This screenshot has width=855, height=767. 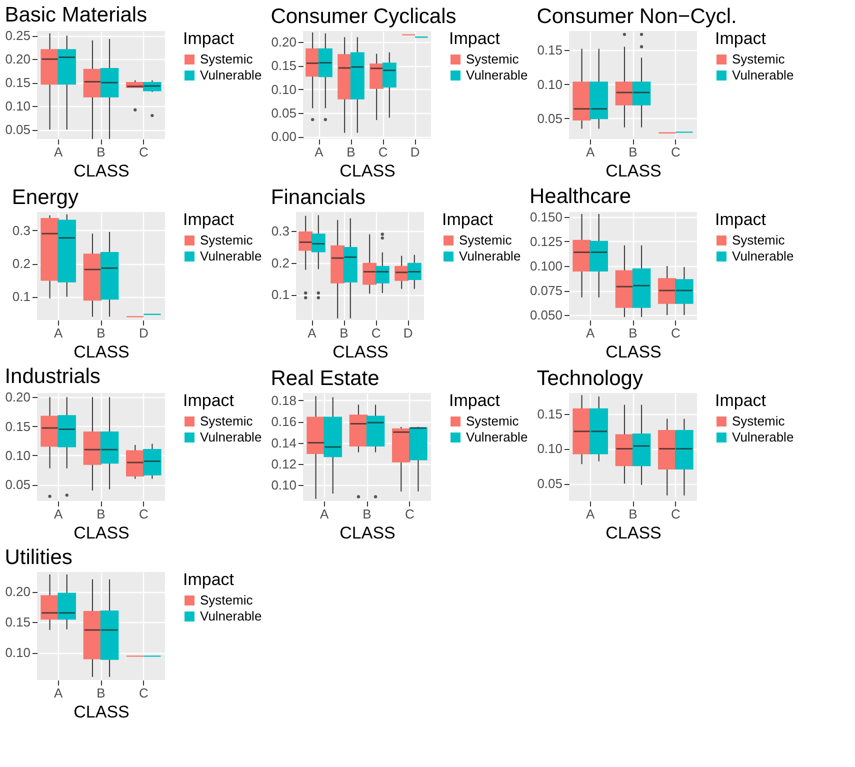 I want to click on chart-title: Real Estate, so click(x=325, y=378).